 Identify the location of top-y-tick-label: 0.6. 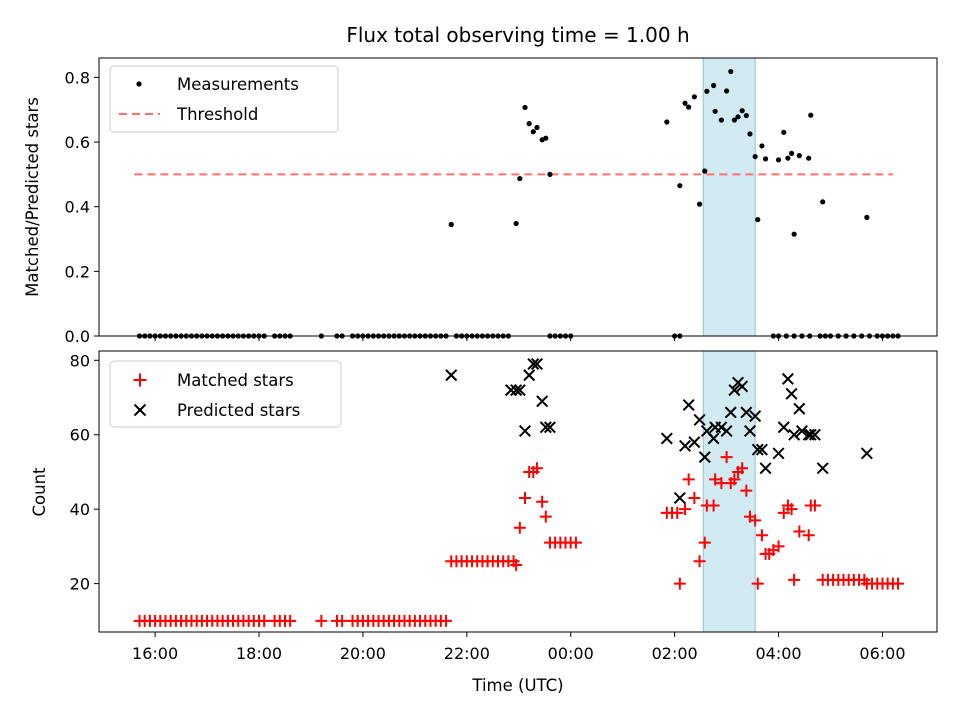
(77, 142).